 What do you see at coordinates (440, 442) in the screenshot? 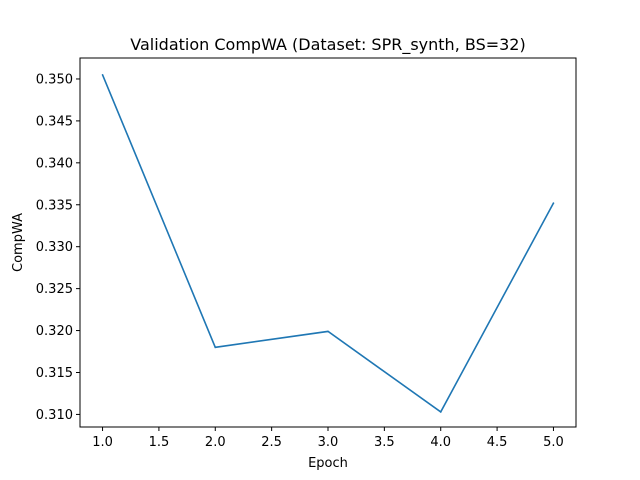
I see `x-tick-label: 4.0` at bounding box center [440, 442].